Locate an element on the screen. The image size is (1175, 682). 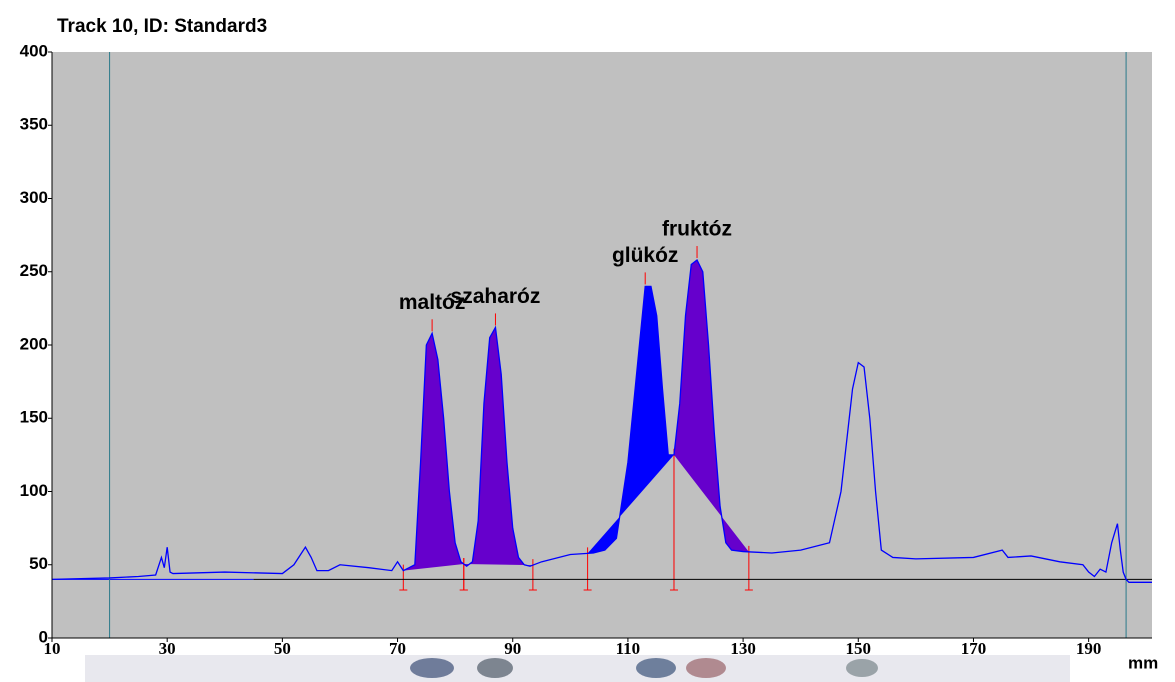
peak-label: szaharóz is located at coordinates (496, 296).